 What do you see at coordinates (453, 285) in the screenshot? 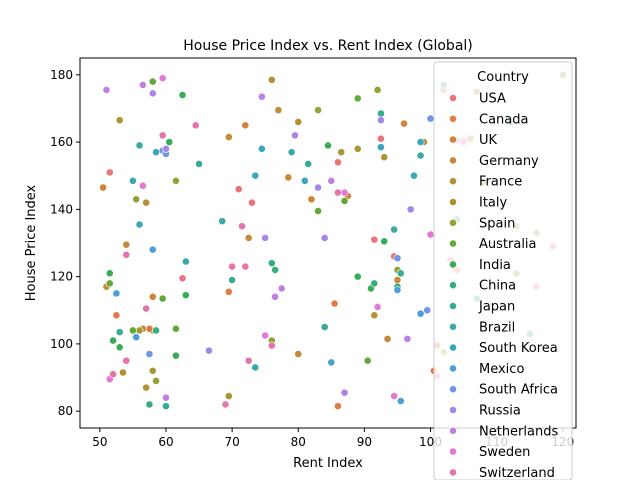
I see `legend-marker-china` at bounding box center [453, 285].